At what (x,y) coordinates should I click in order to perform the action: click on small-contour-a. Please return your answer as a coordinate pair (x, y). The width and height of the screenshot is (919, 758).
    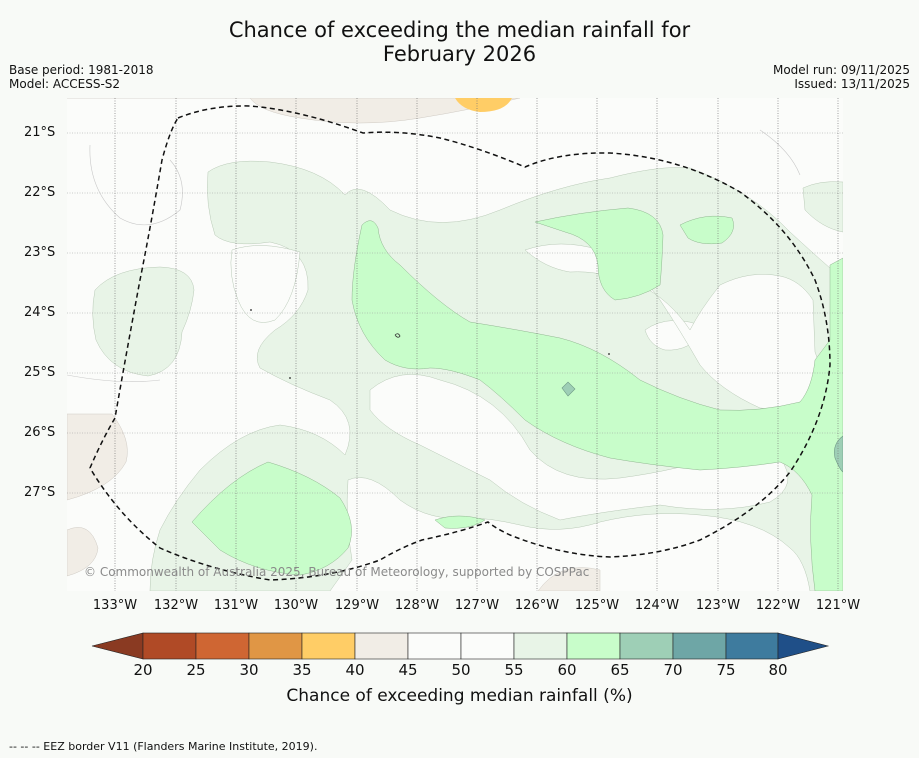
    Looking at the image, I should click on (397, 335).